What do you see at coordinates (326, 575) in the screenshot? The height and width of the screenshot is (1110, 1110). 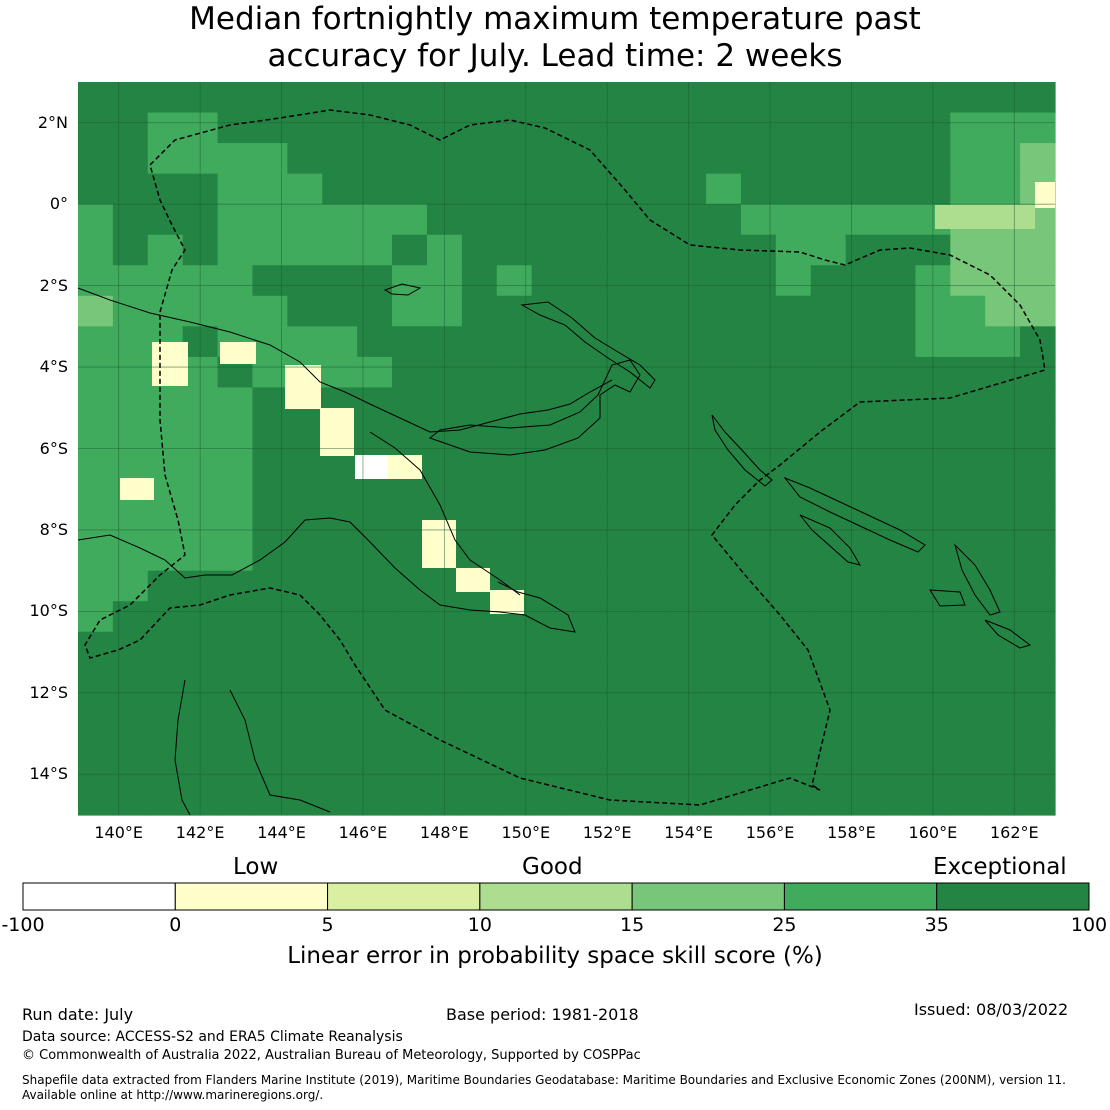 I see `coastline-new-guinea-south` at bounding box center [326, 575].